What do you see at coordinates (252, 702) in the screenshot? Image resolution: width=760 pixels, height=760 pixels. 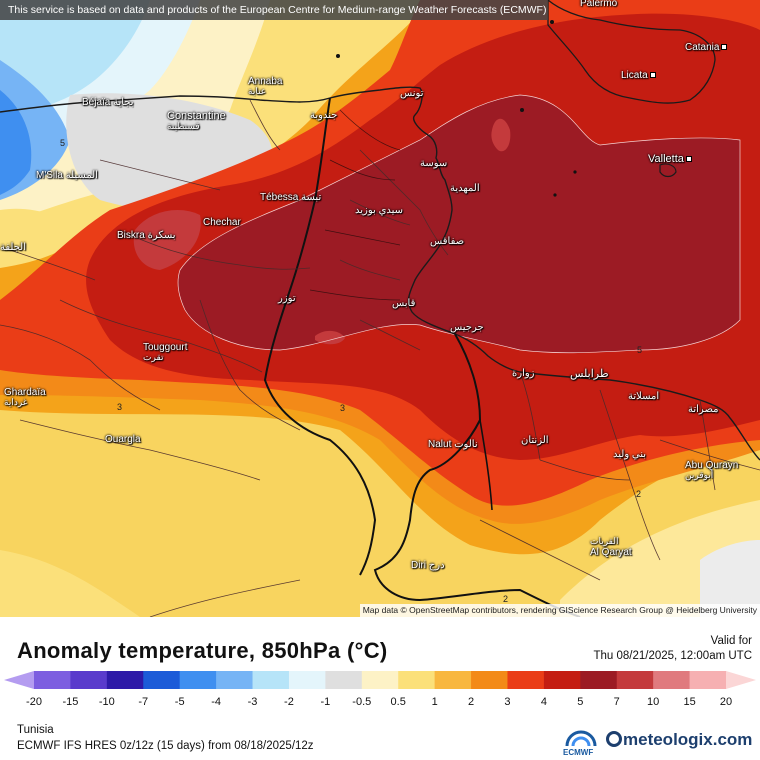 I see `scale-tick-label: -3` at bounding box center [252, 702].